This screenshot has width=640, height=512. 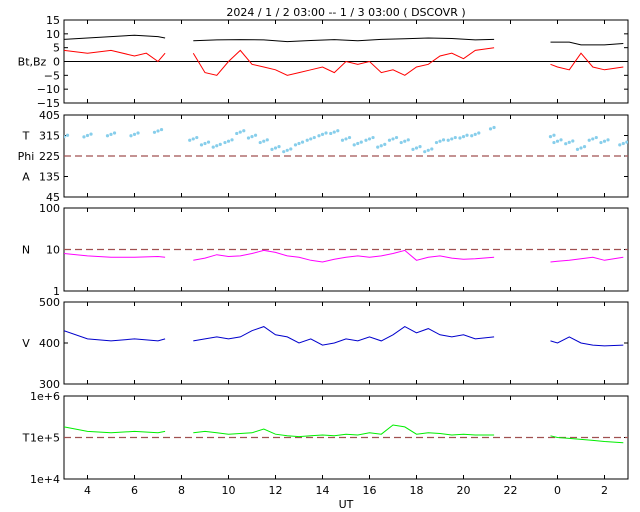 I want to click on series-bz, so click(x=344, y=61).